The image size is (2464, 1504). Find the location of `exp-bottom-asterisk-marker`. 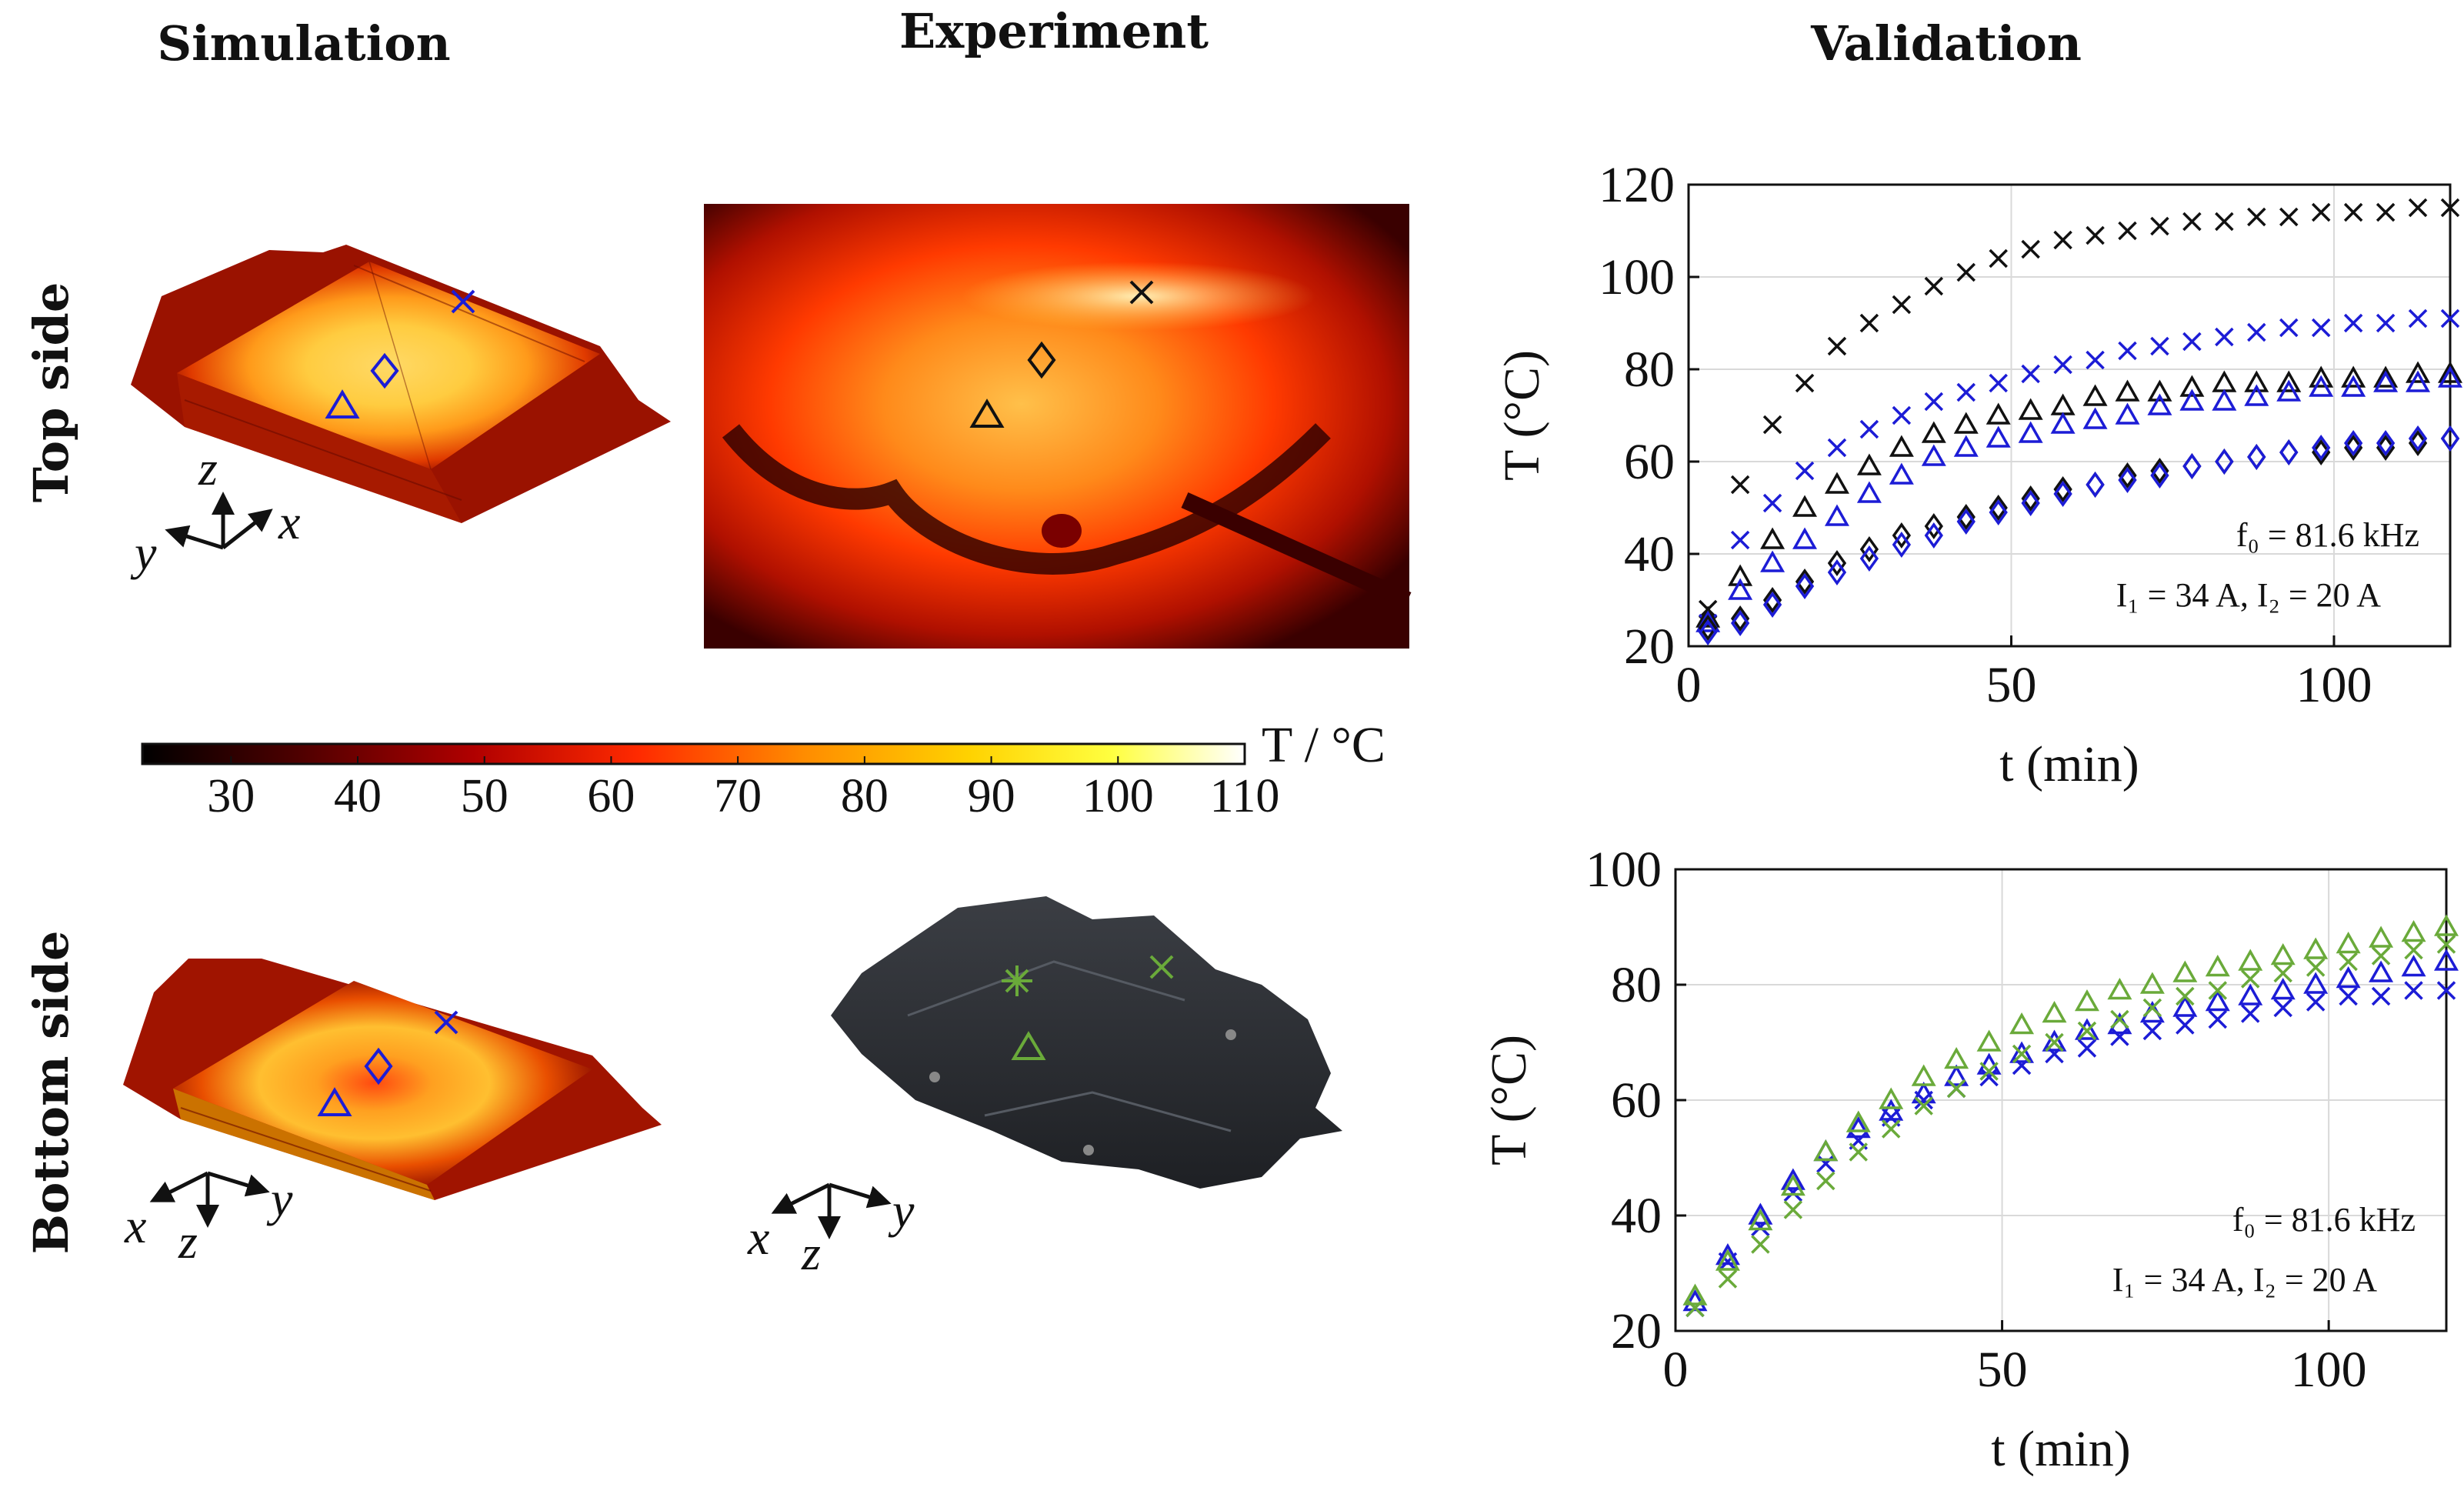

exp-bottom-asterisk-marker is located at coordinates (1017, 980).